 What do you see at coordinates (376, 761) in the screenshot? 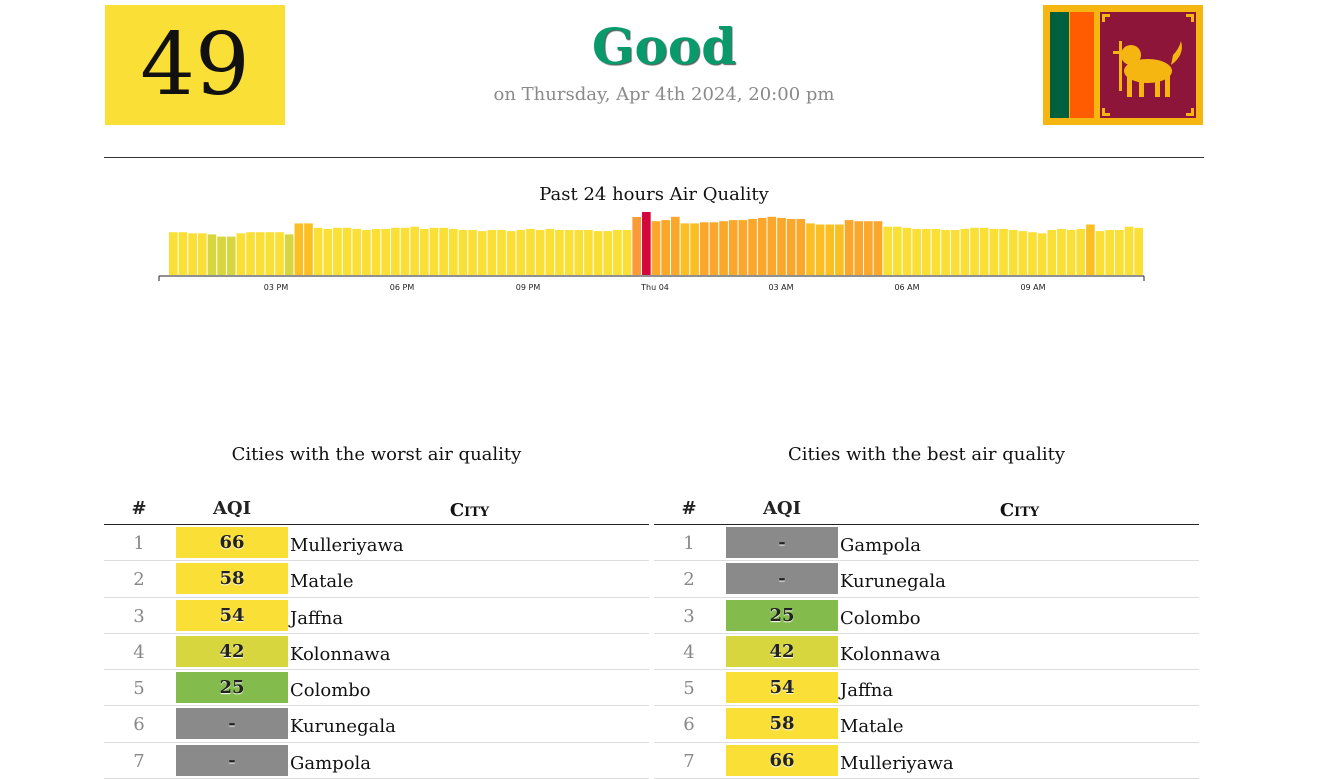
I see `table-row: 7 - Gampola` at bounding box center [376, 761].